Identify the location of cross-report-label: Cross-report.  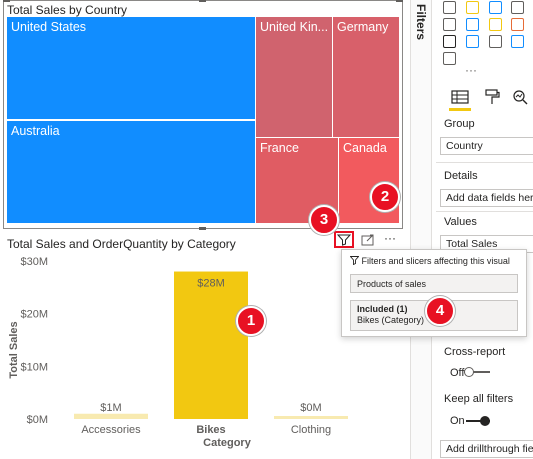
(475, 352).